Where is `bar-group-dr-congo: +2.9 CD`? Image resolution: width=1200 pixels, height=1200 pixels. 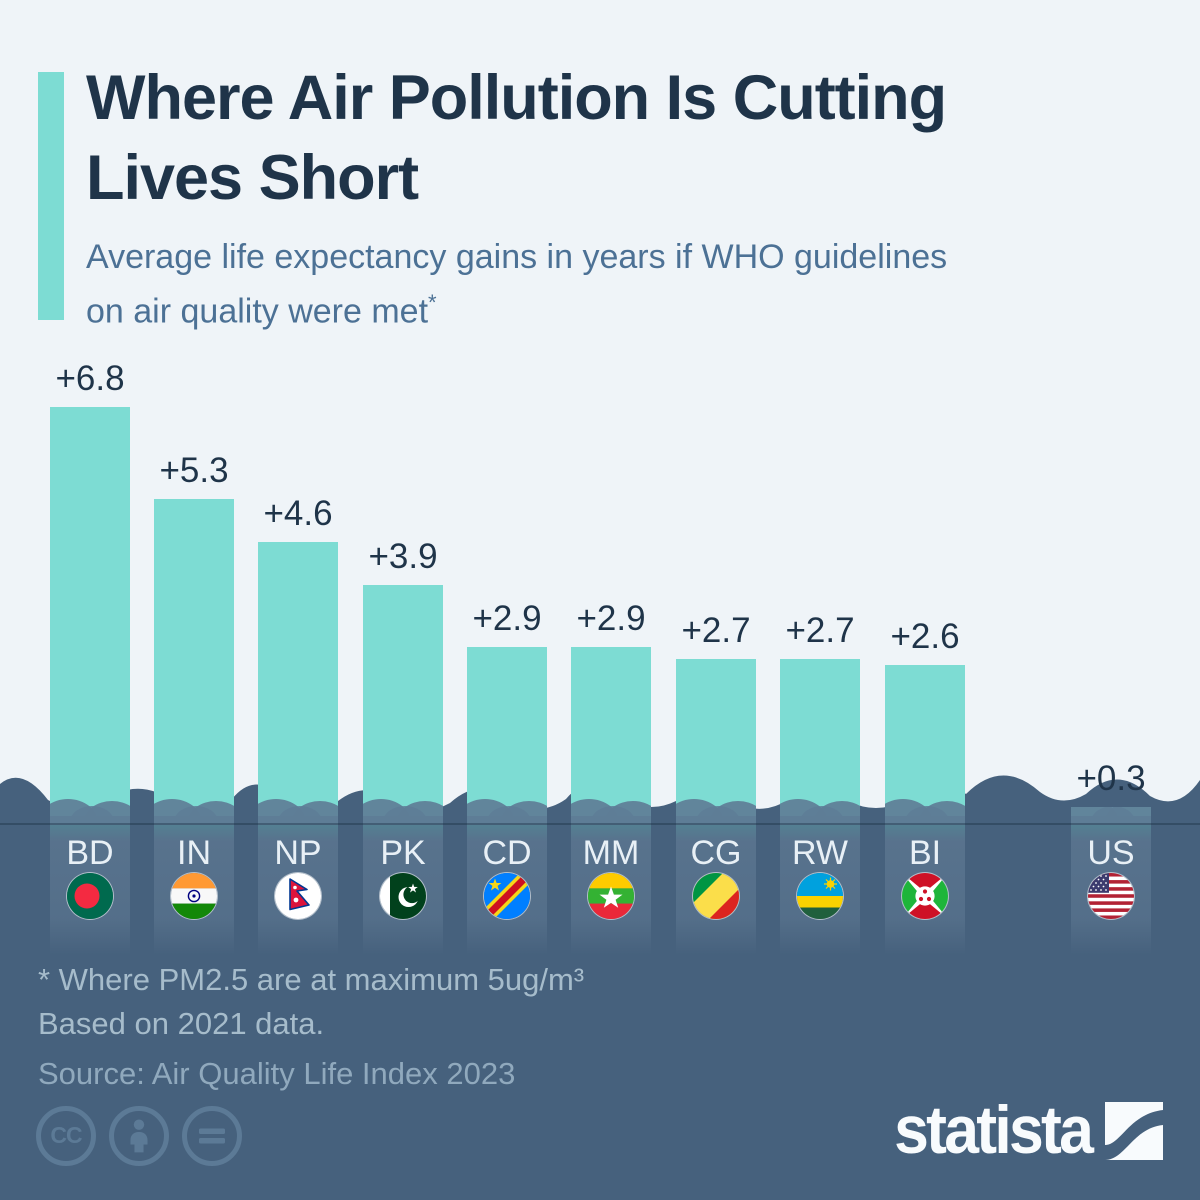 bar-group-dr-congo: +2.9 CD is located at coordinates (507, 600).